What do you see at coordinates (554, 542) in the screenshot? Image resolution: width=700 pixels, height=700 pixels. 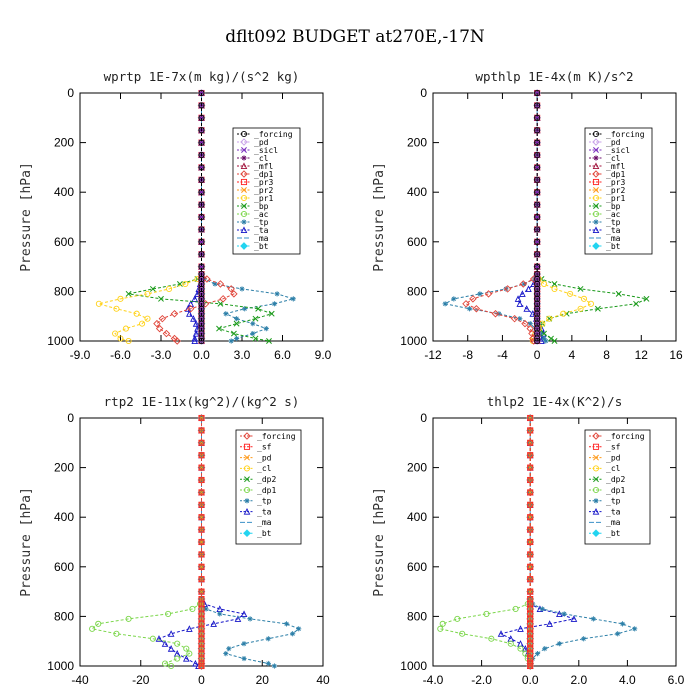 I see `plot-frame` at bounding box center [554, 542].